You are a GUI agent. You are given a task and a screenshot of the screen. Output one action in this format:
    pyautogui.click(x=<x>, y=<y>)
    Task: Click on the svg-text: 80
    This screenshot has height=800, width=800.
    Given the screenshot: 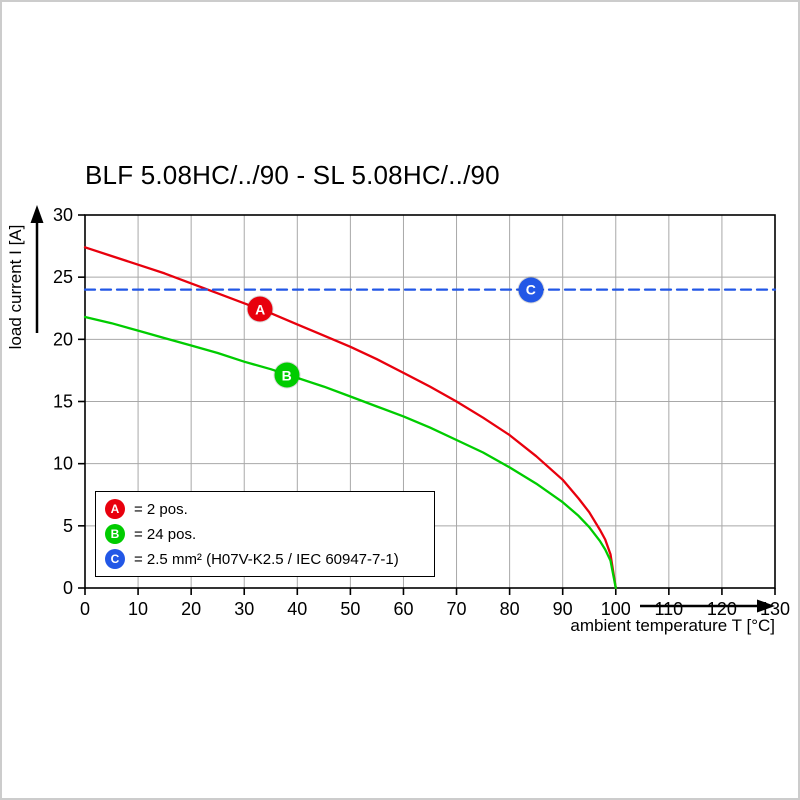 What is the action you would take?
    pyautogui.click(x=510, y=609)
    